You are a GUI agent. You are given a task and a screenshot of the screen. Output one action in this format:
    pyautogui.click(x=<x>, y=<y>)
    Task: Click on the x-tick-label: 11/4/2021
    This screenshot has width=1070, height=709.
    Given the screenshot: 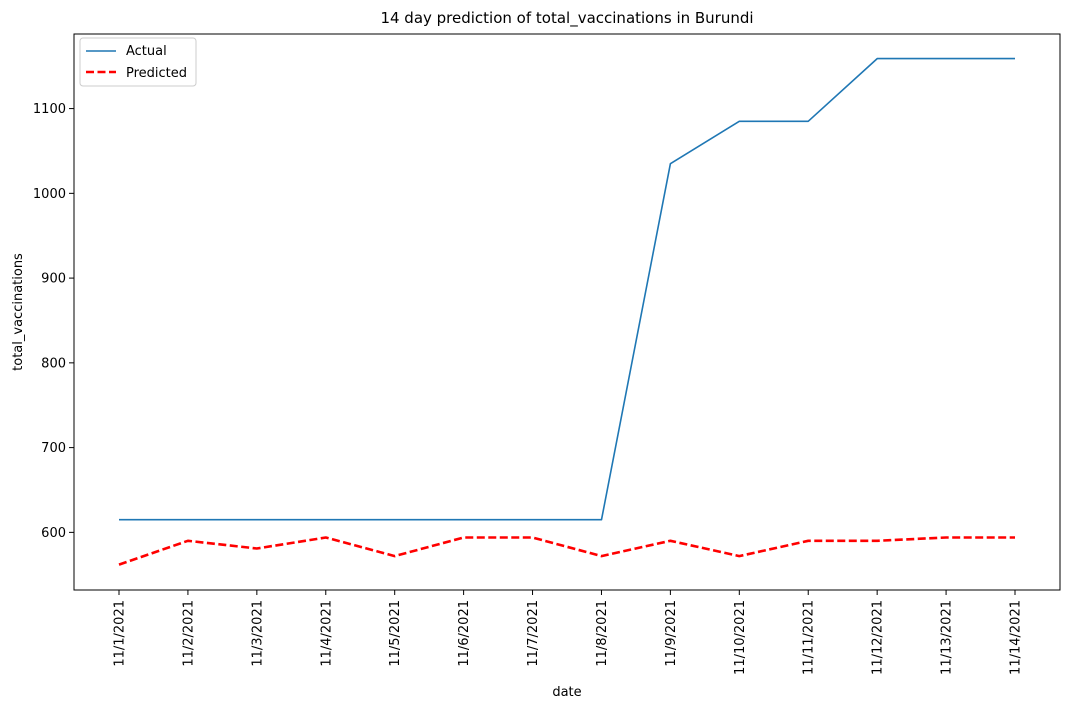 What is the action you would take?
    pyautogui.click(x=326, y=633)
    